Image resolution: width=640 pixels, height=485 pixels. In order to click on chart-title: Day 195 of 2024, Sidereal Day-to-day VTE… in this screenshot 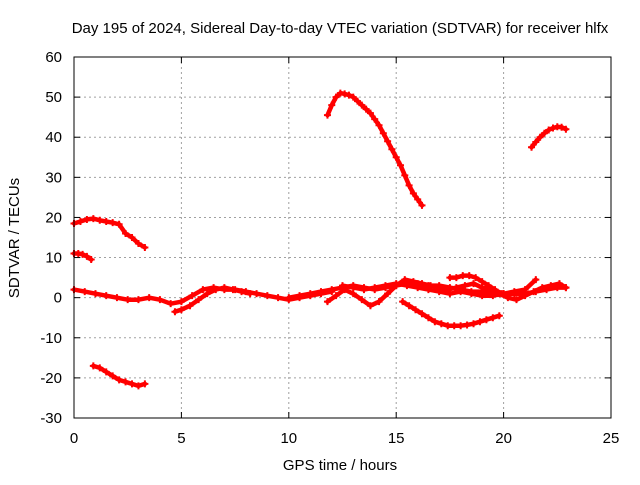, I will do `click(340, 28)`.